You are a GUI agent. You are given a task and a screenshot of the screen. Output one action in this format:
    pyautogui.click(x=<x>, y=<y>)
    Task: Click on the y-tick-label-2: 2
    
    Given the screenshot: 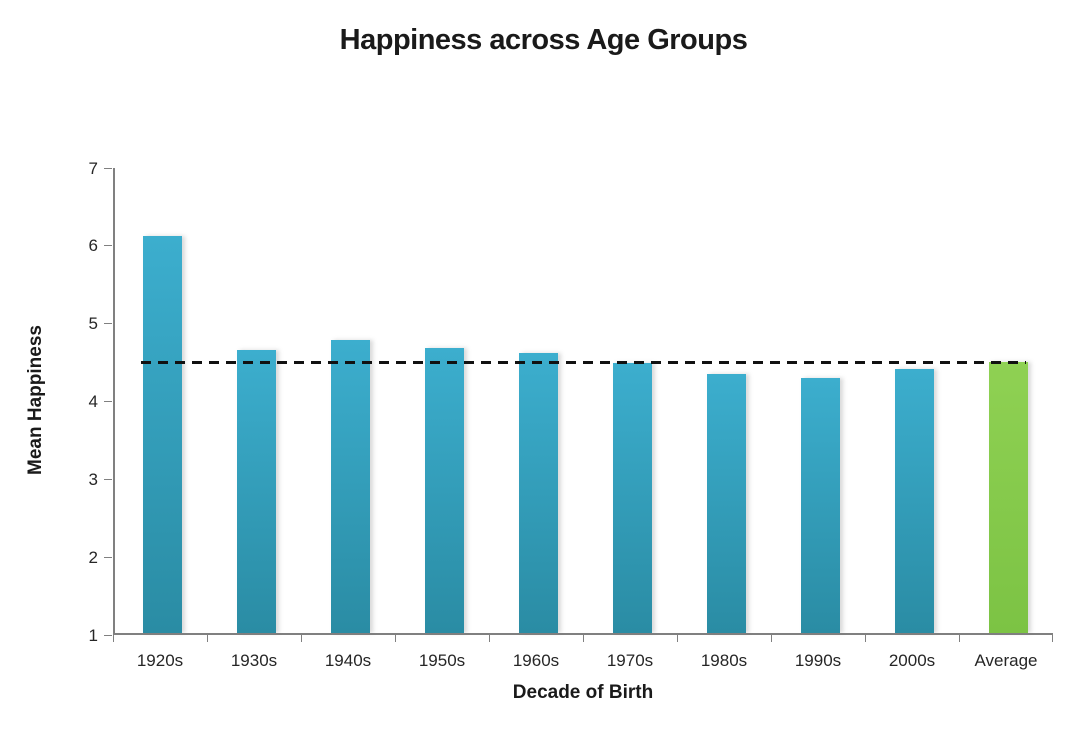 What is the action you would take?
    pyautogui.click(x=93, y=557)
    